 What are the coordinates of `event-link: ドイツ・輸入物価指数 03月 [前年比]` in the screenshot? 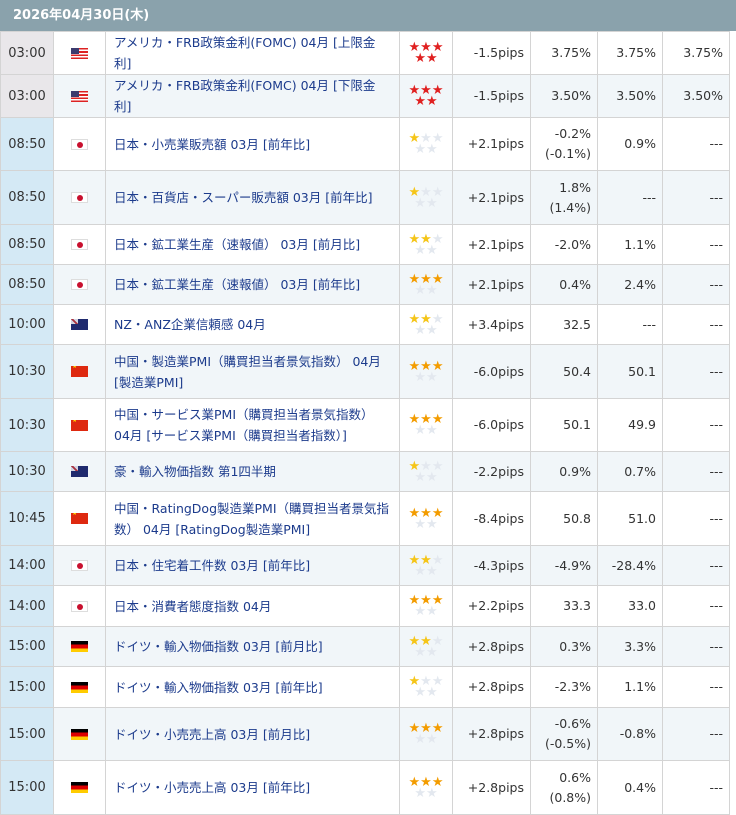 It's located at (252, 687).